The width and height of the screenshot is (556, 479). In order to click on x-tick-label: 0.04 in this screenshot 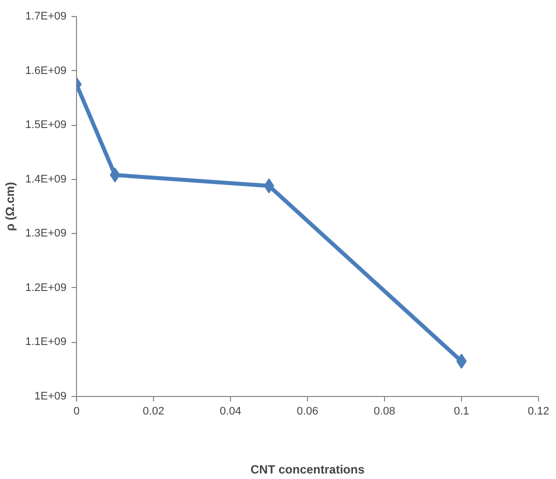, I will do `click(231, 412)`.